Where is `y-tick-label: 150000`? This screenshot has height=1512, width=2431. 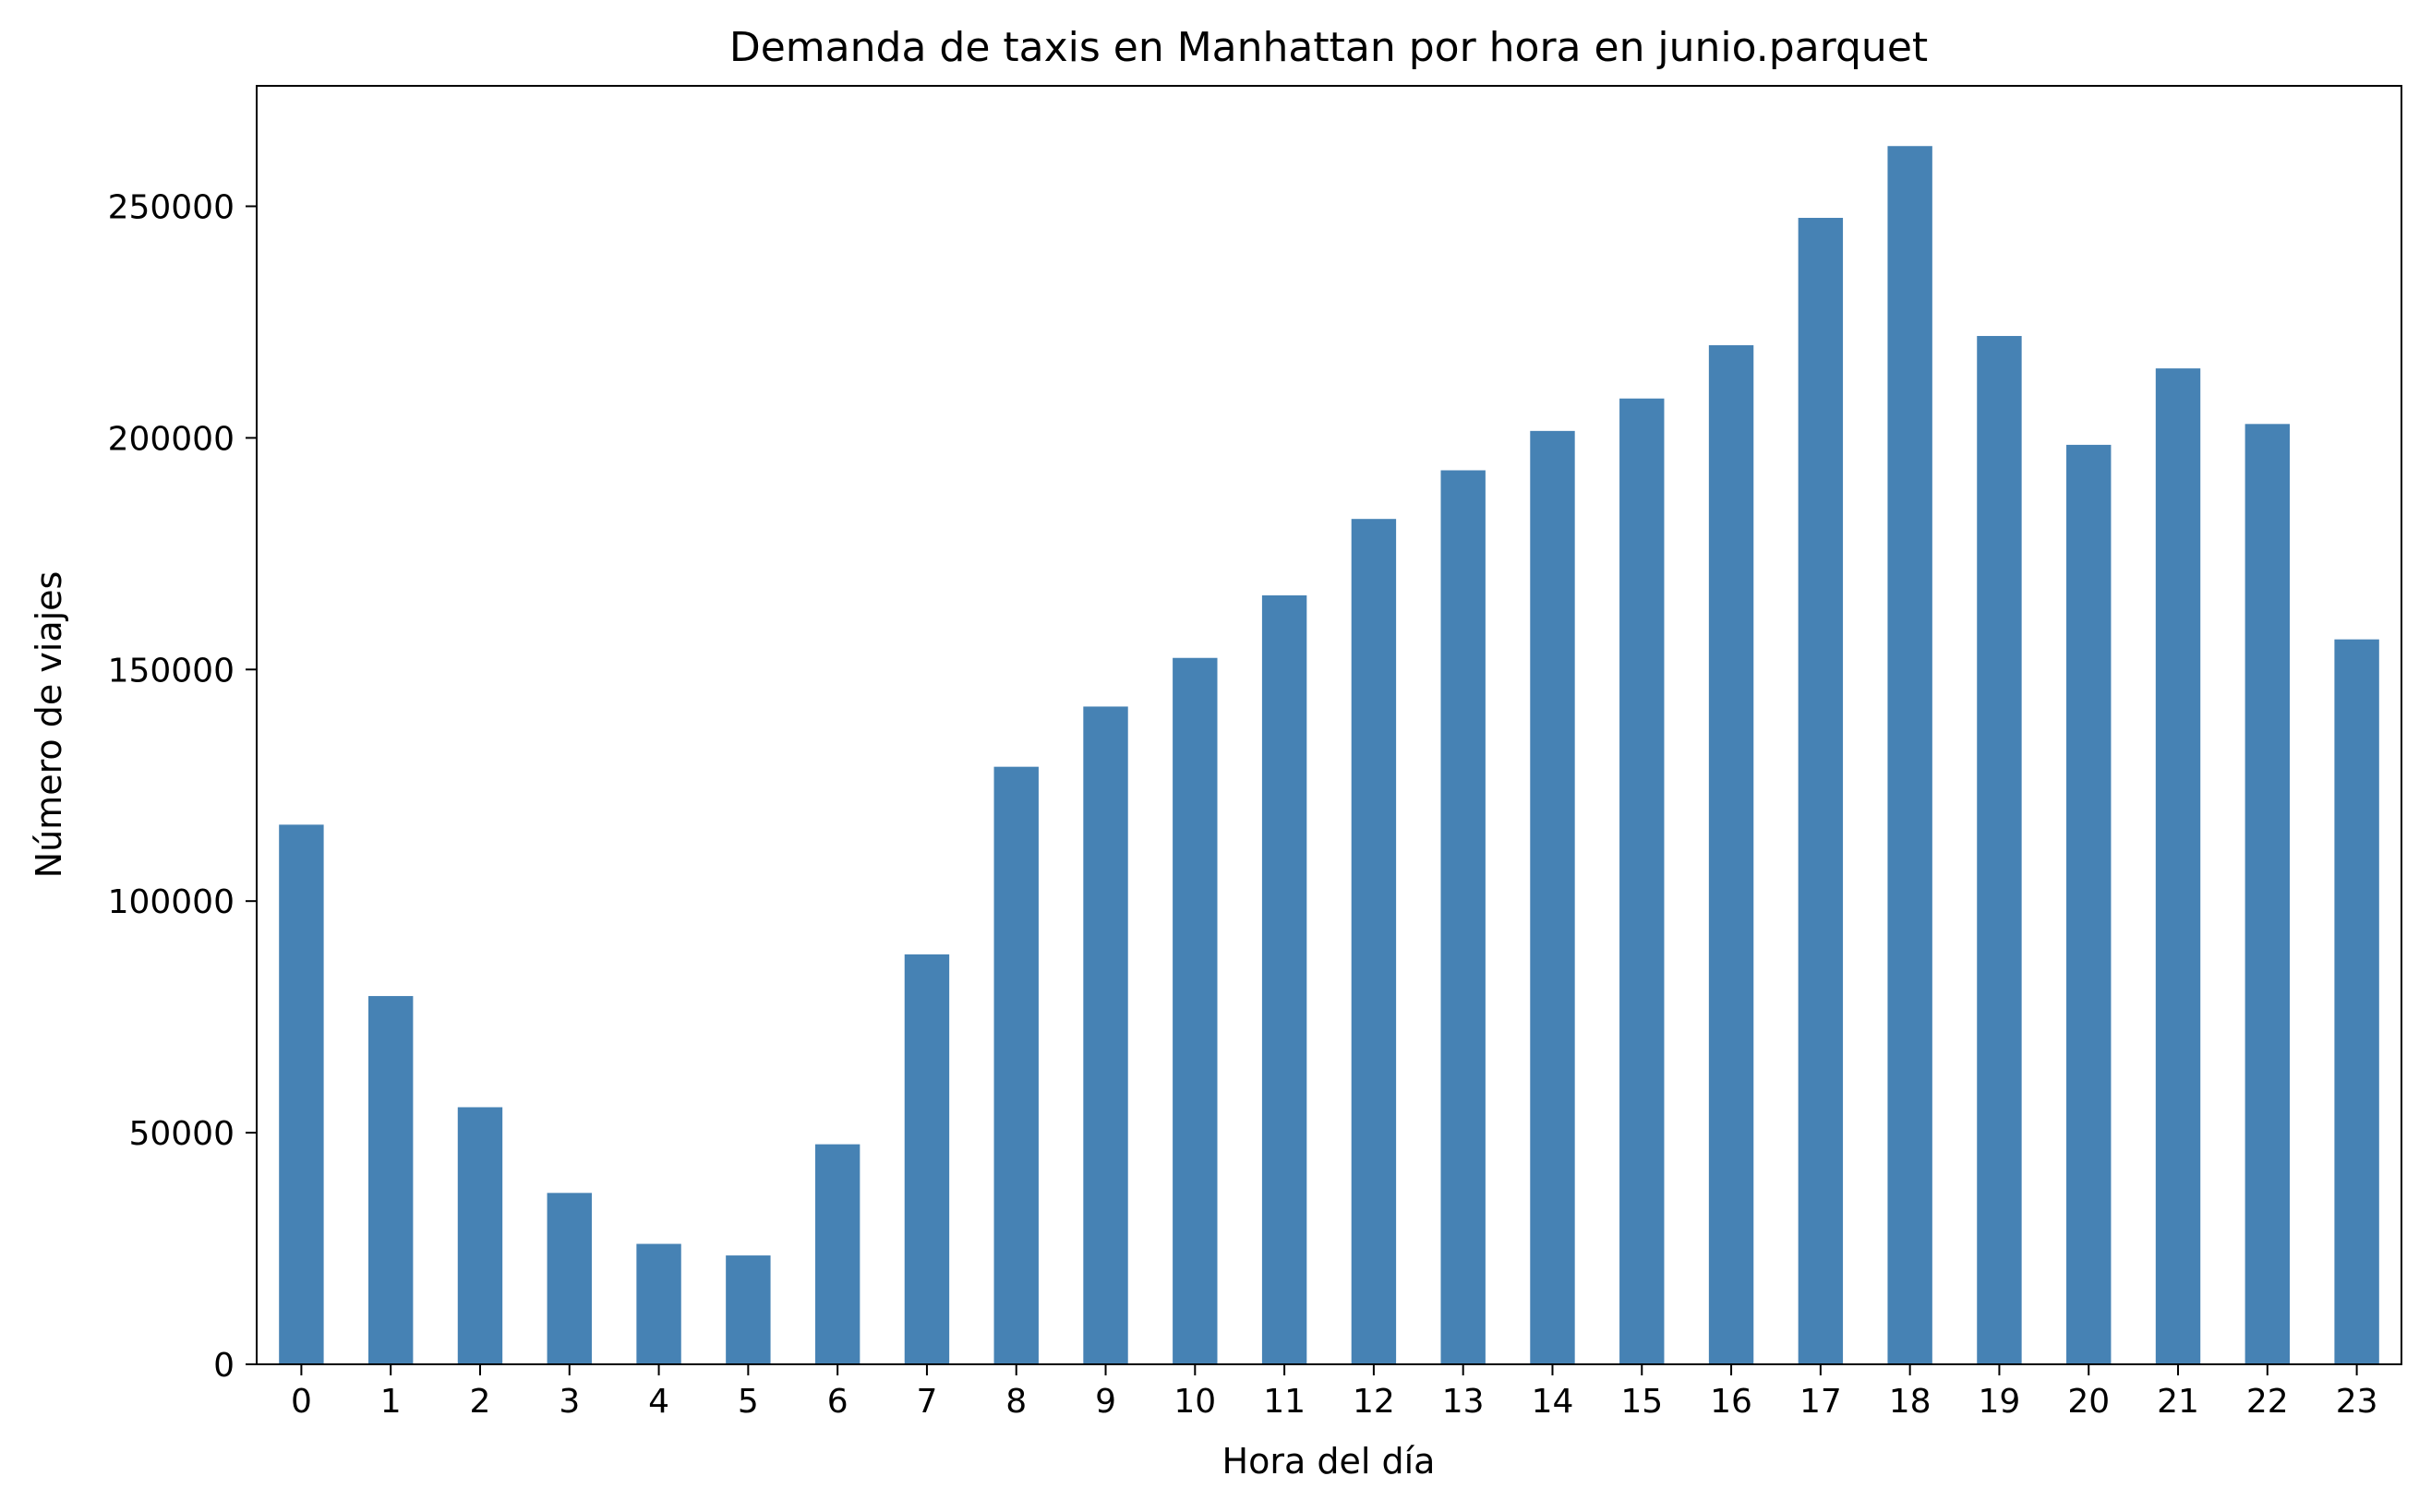
y-tick-label: 150000 is located at coordinates (171, 671).